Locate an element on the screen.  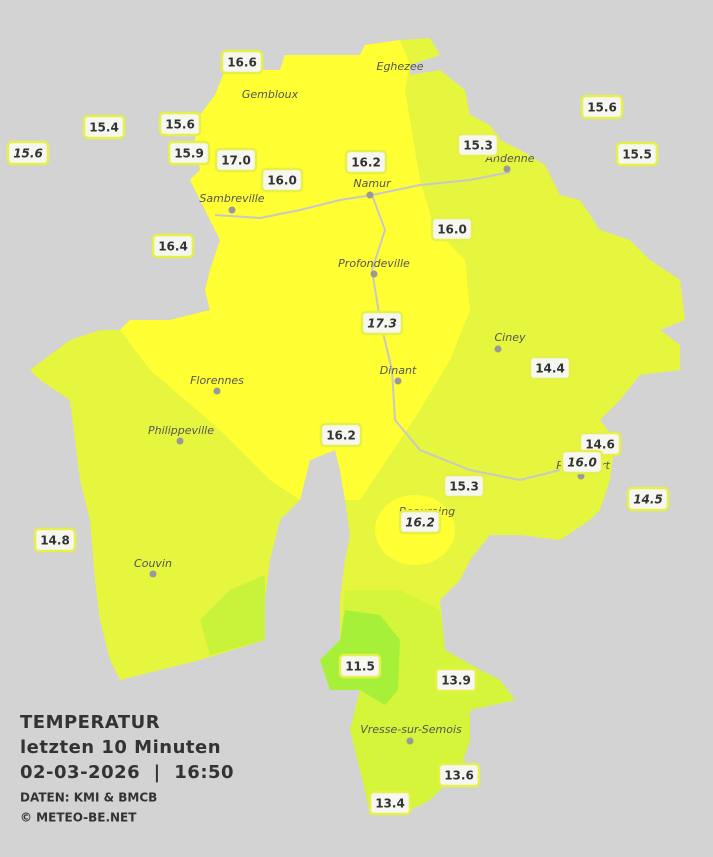
city-label: Profondeville is located at coordinates (374, 263).